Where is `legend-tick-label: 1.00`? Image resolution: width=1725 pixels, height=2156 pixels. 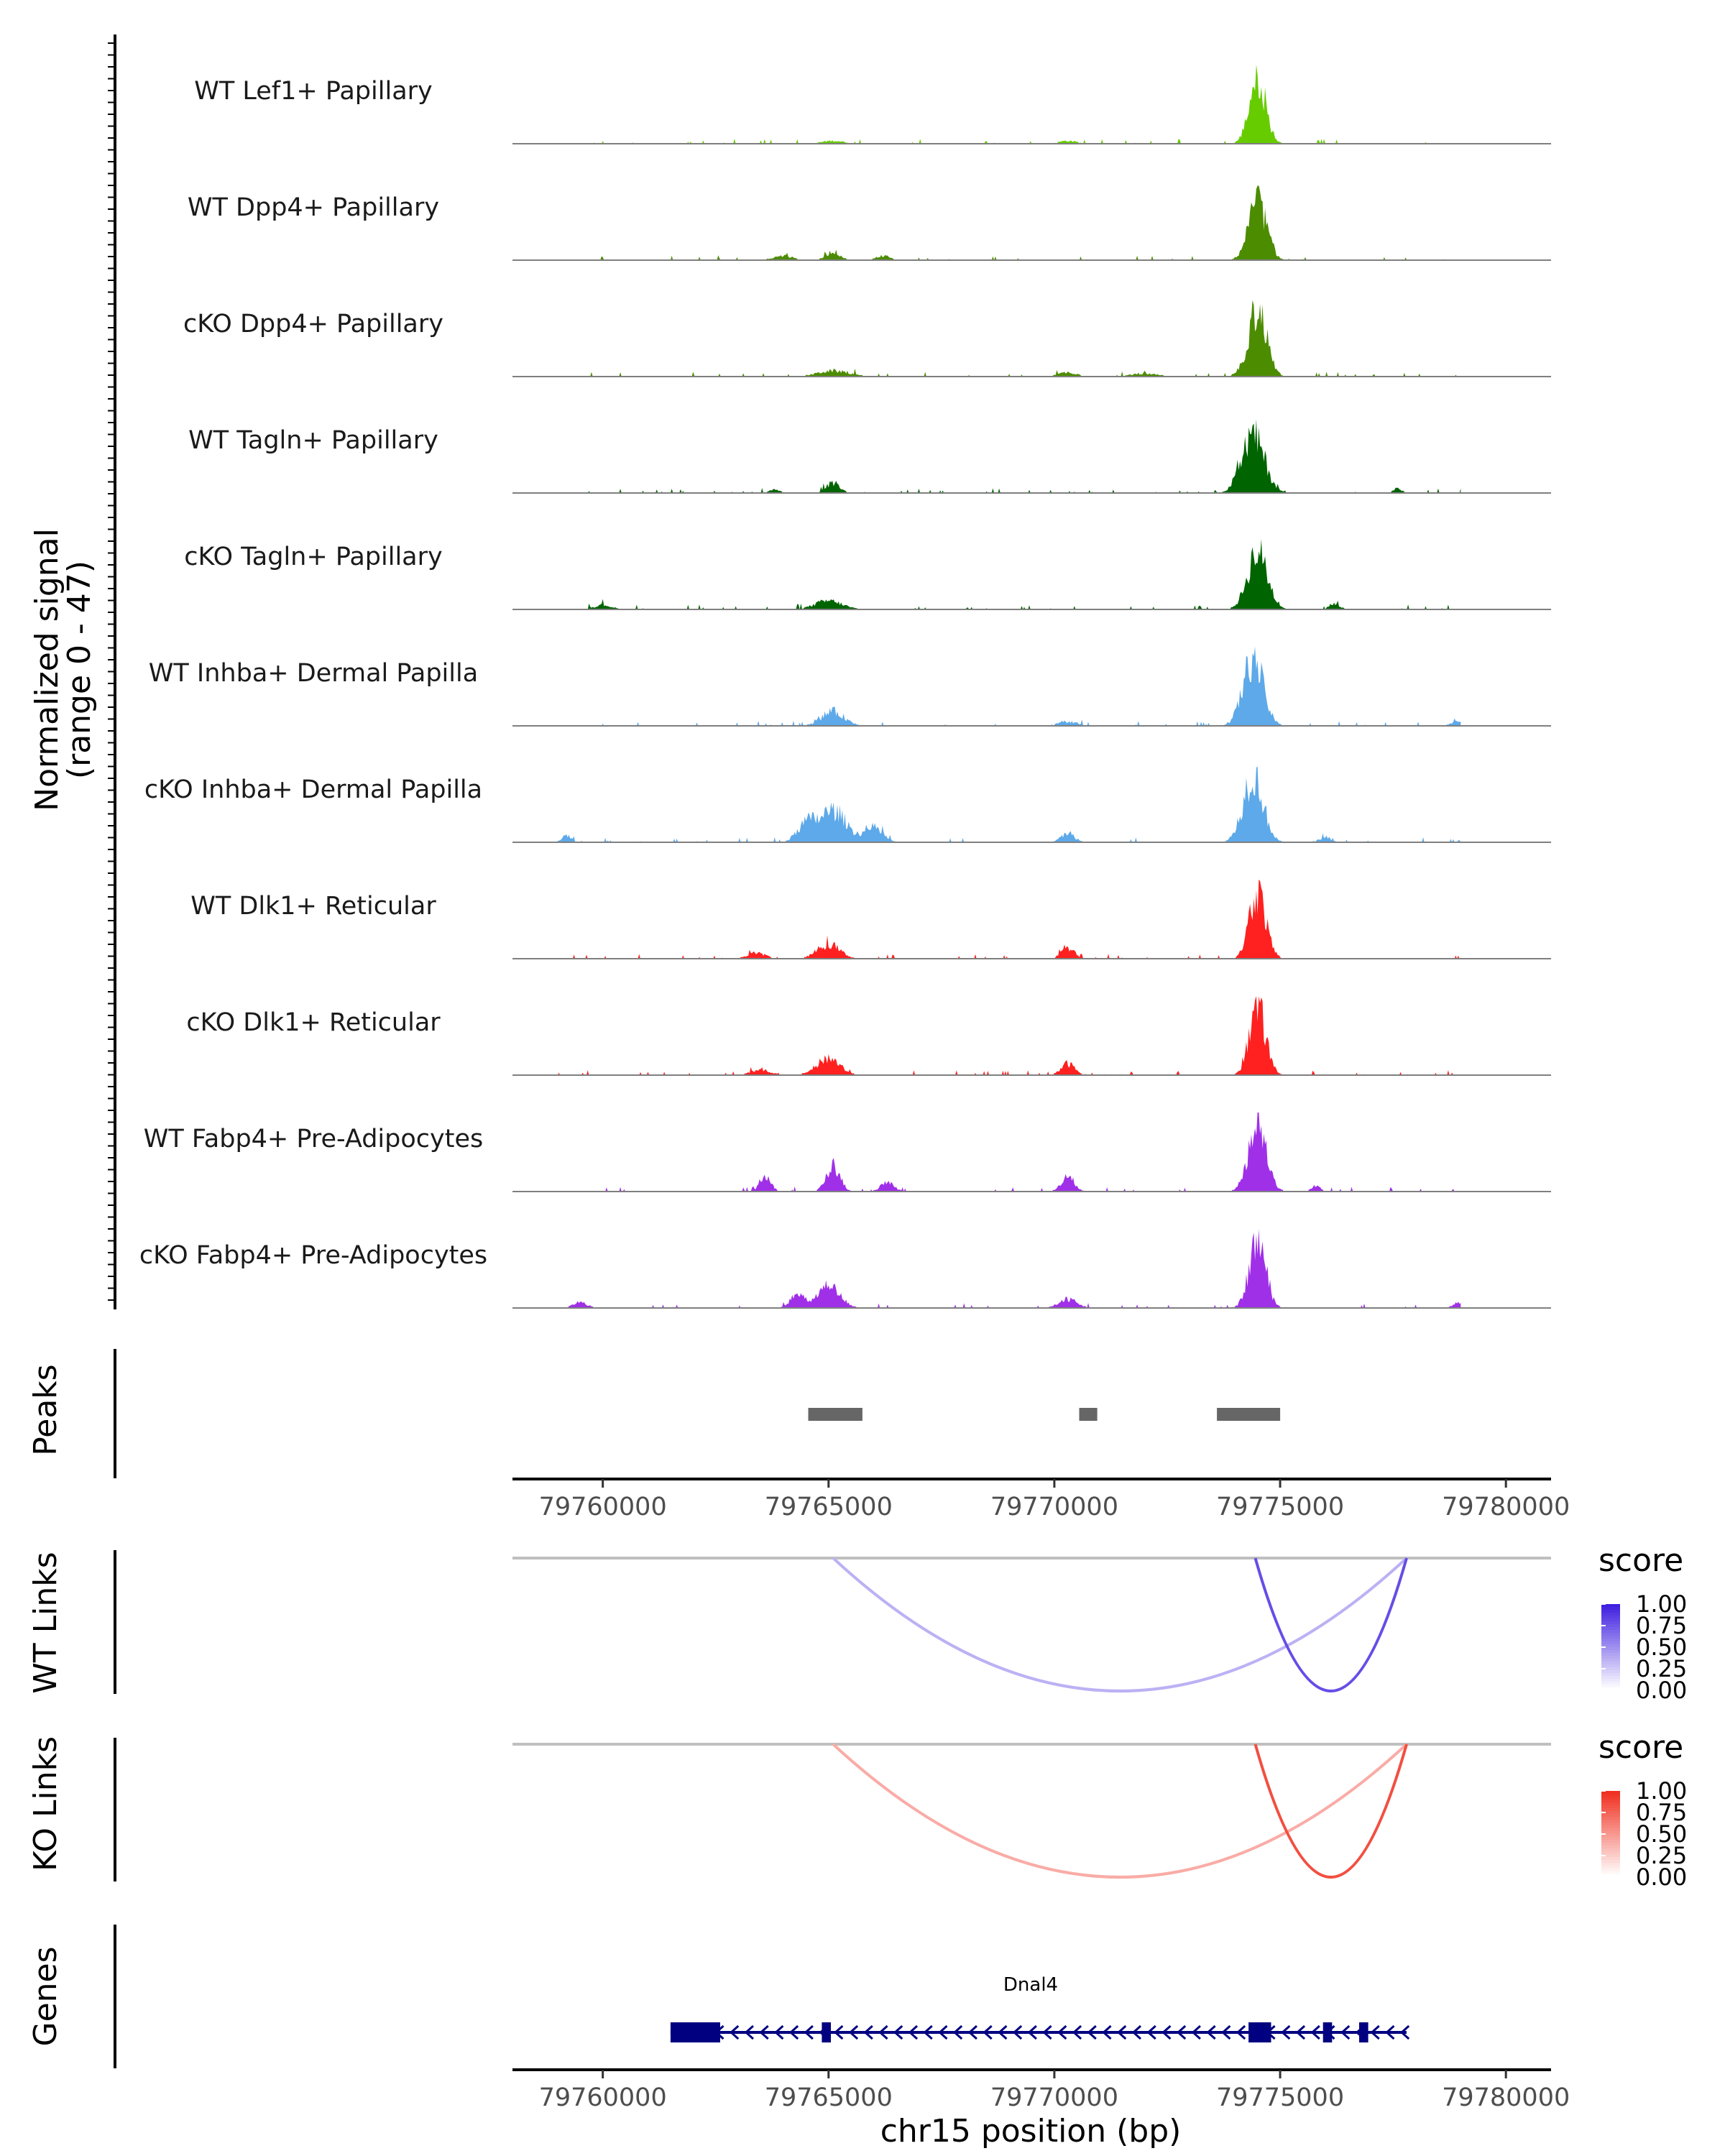 legend-tick-label: 1.00 is located at coordinates (1661, 1791).